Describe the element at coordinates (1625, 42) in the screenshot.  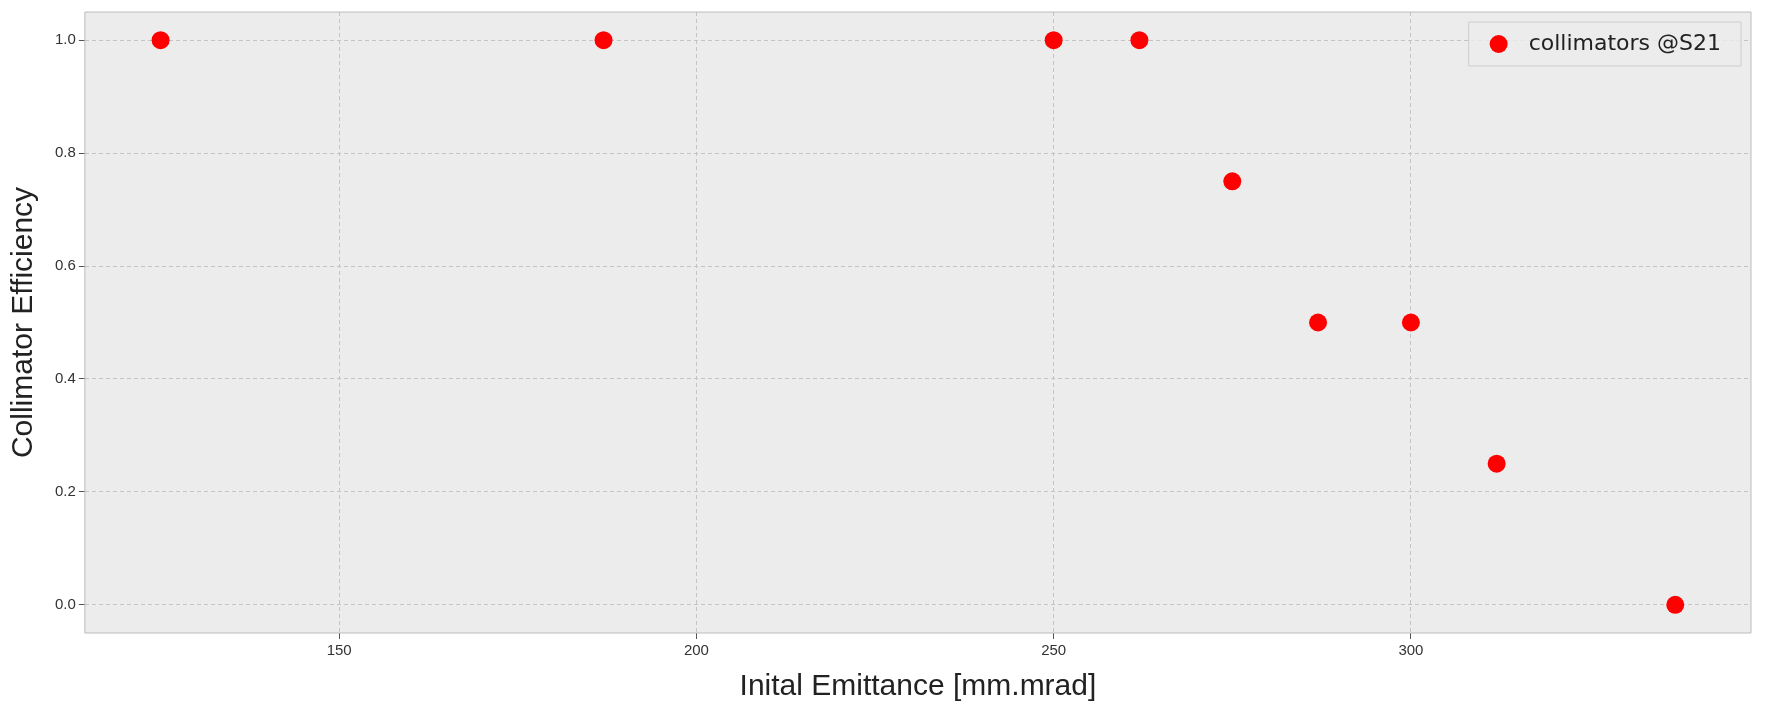
I see `legend-label: collimators @S21` at that location.